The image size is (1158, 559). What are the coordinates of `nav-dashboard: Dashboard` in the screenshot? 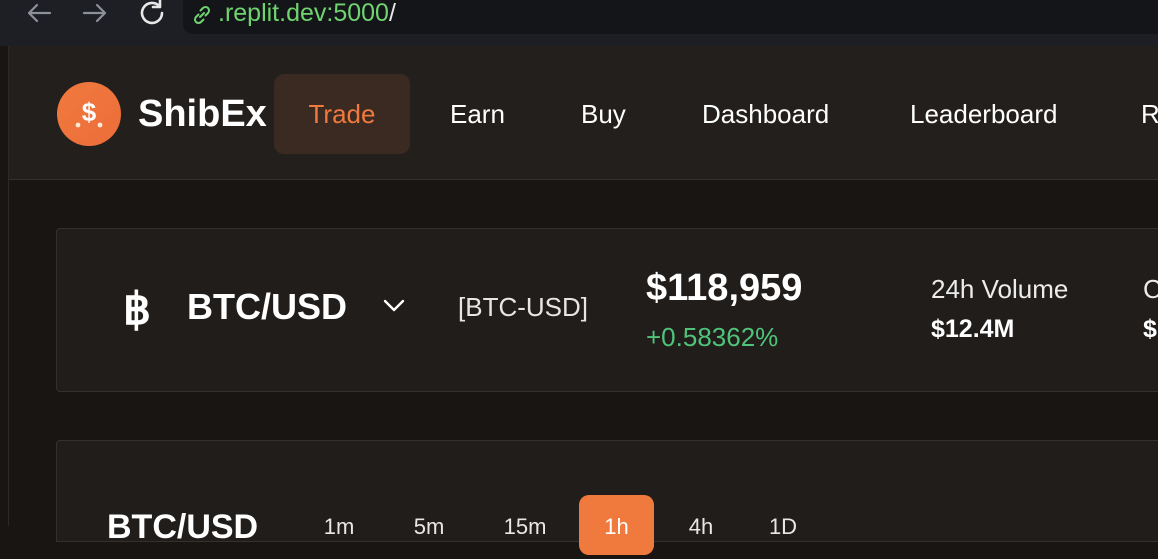 It's located at (766, 114).